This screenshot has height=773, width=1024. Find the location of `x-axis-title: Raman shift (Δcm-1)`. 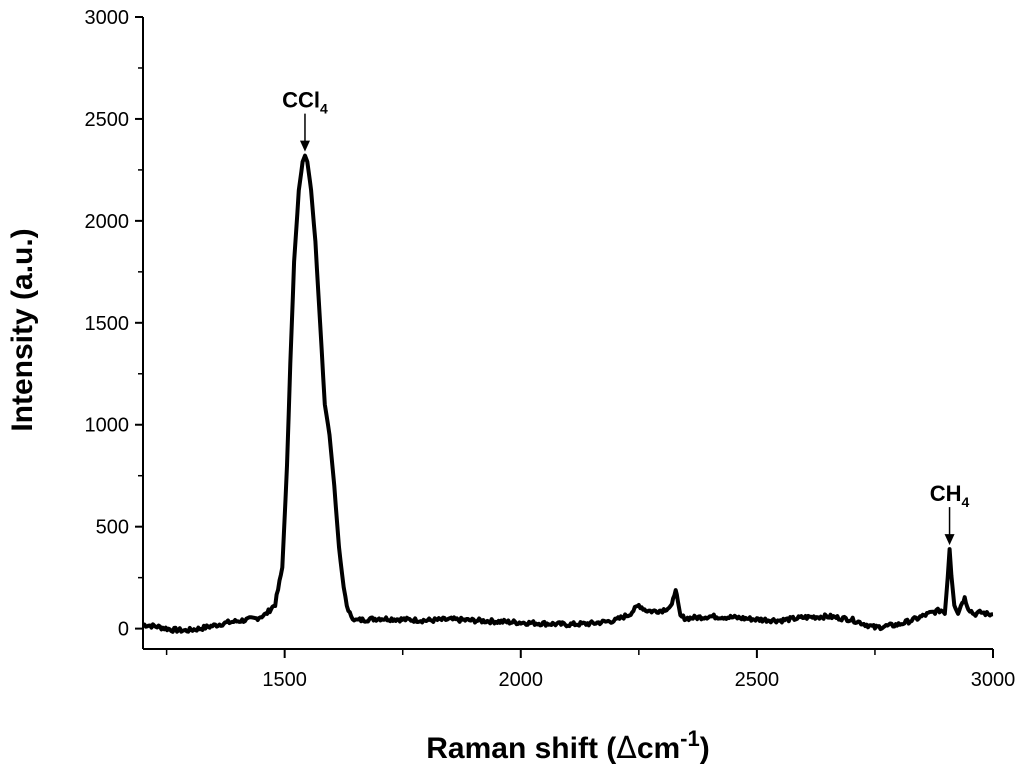

x-axis-title: Raman shift (Δcm-1) is located at coordinates (567, 746).